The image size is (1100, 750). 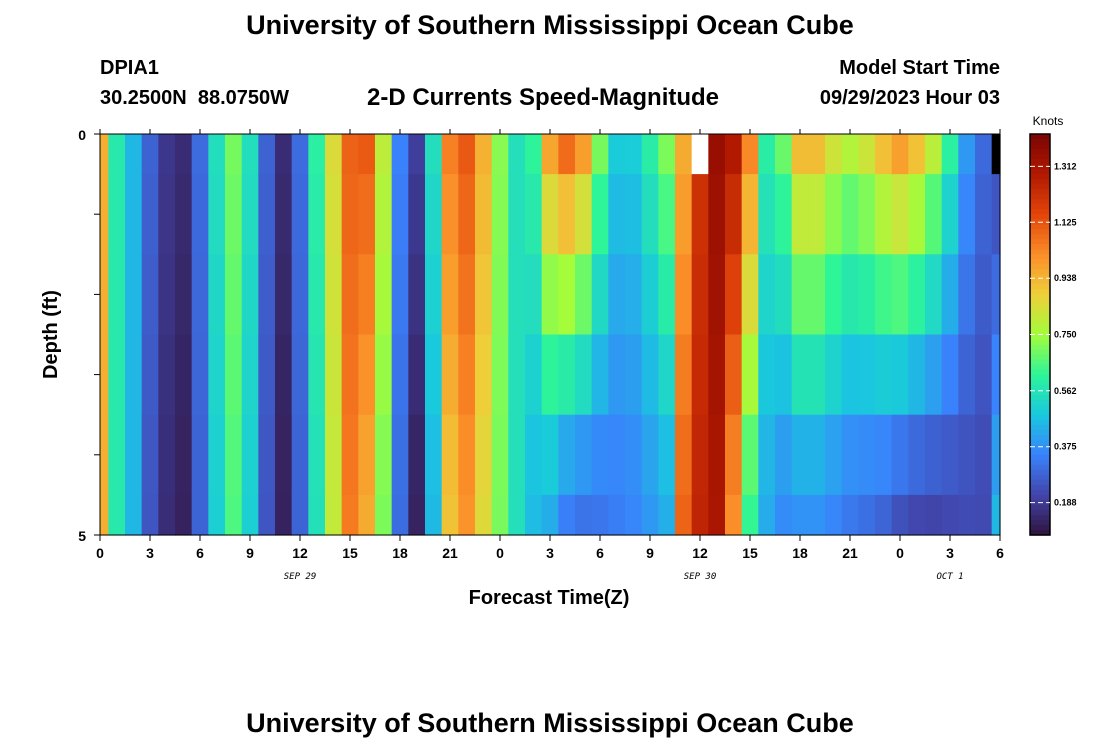 I want to click on colorbar-tick-label: 0.188, so click(x=1065, y=503).